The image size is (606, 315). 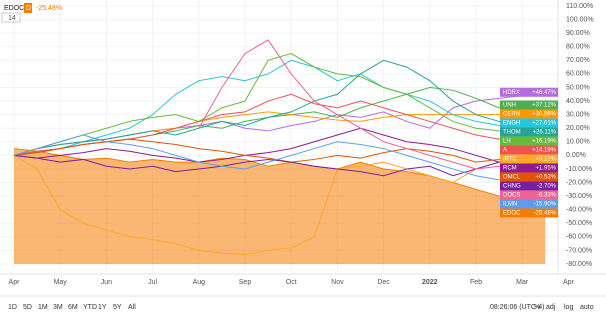 What do you see at coordinates (544, 124) in the screenshot?
I see `end-label-value: +27.61%` at bounding box center [544, 124].